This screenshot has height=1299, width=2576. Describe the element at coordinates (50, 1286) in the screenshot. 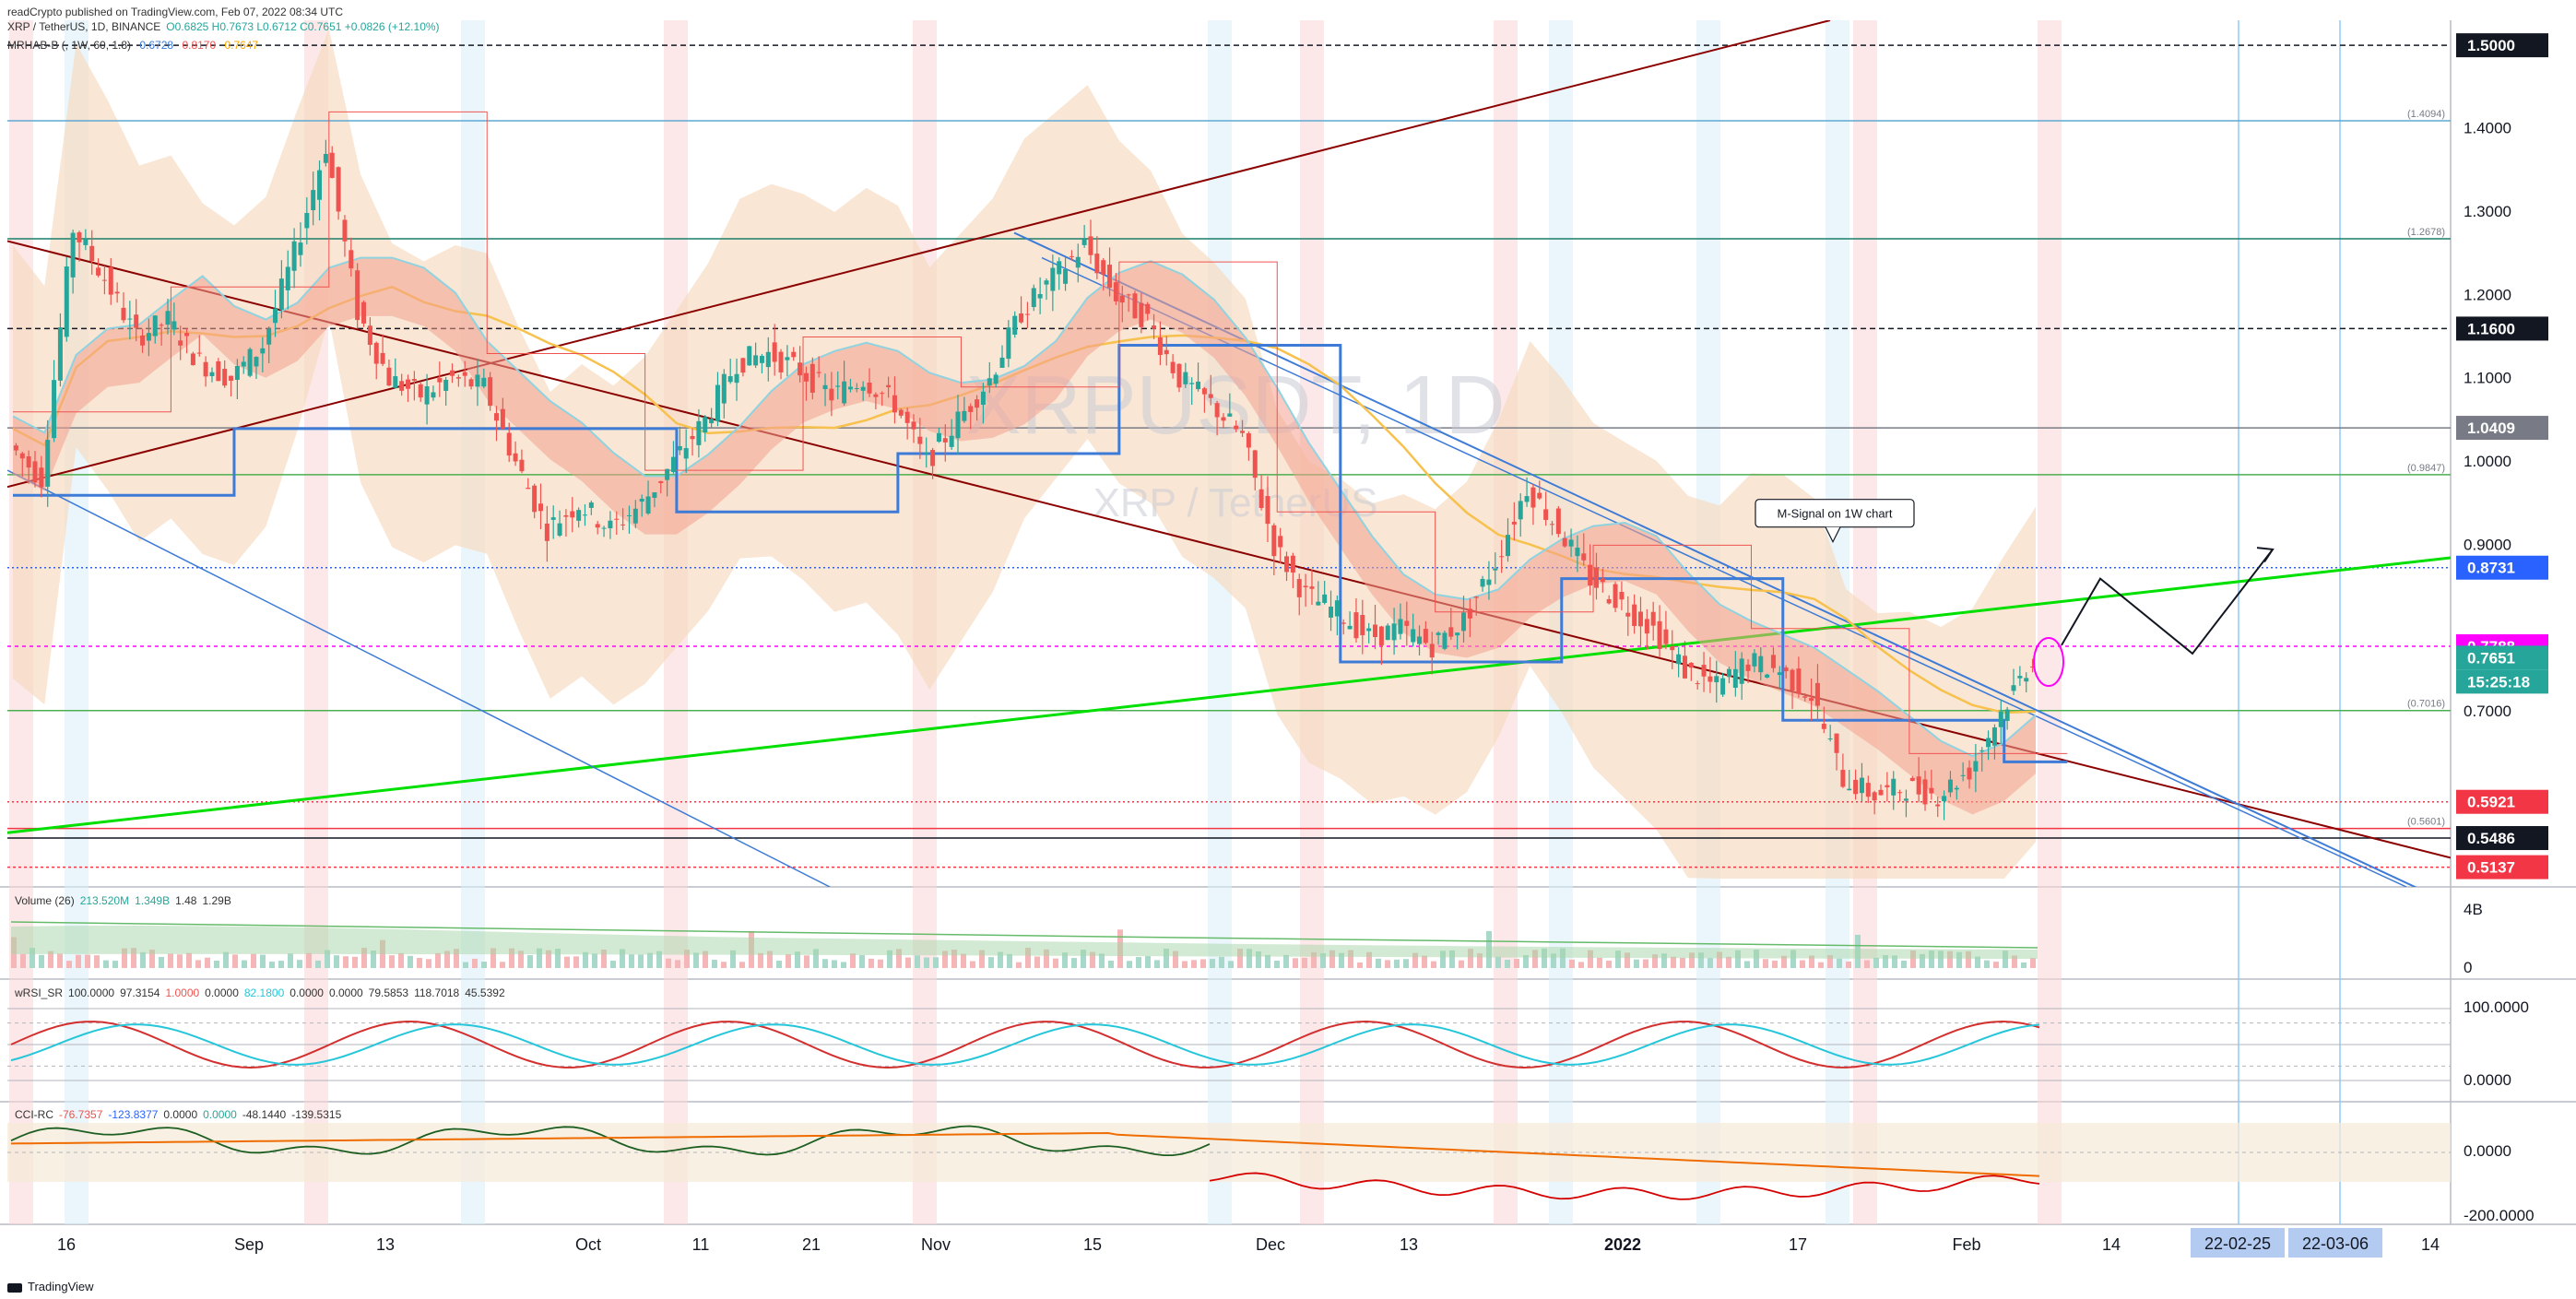

I see `tradingview-logo: TradingView` at that location.